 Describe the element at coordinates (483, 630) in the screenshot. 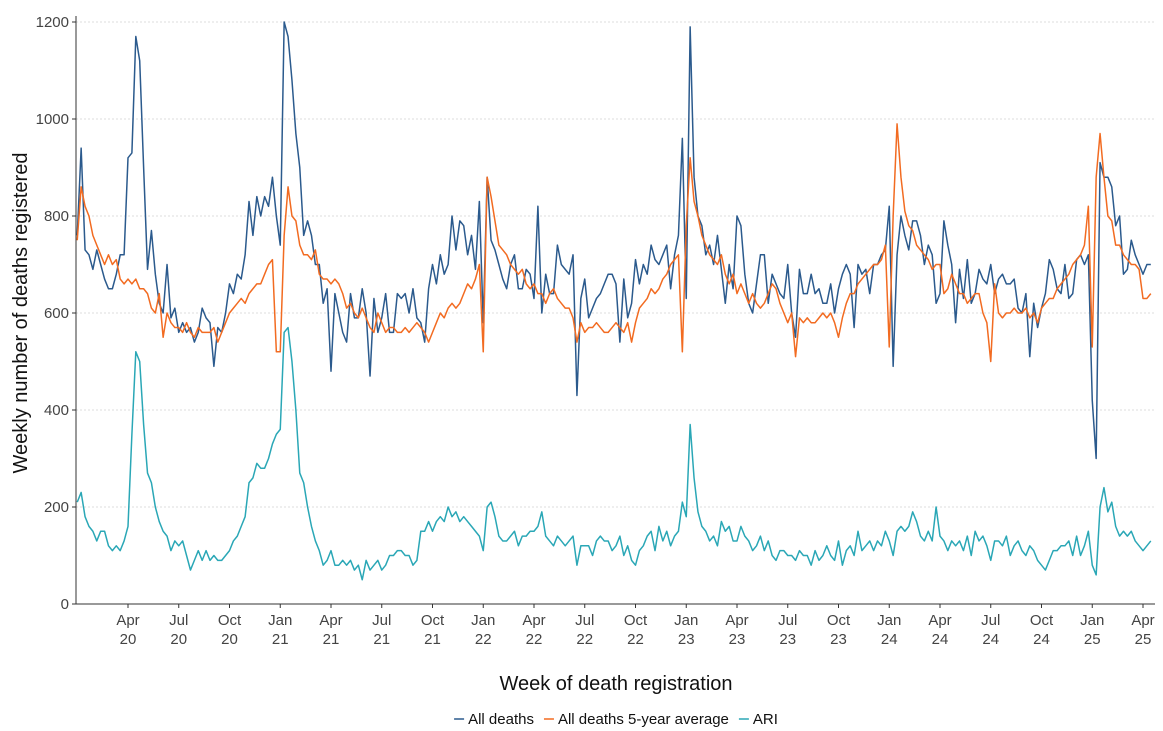

I see `x-tick-label: Jan 22` at that location.